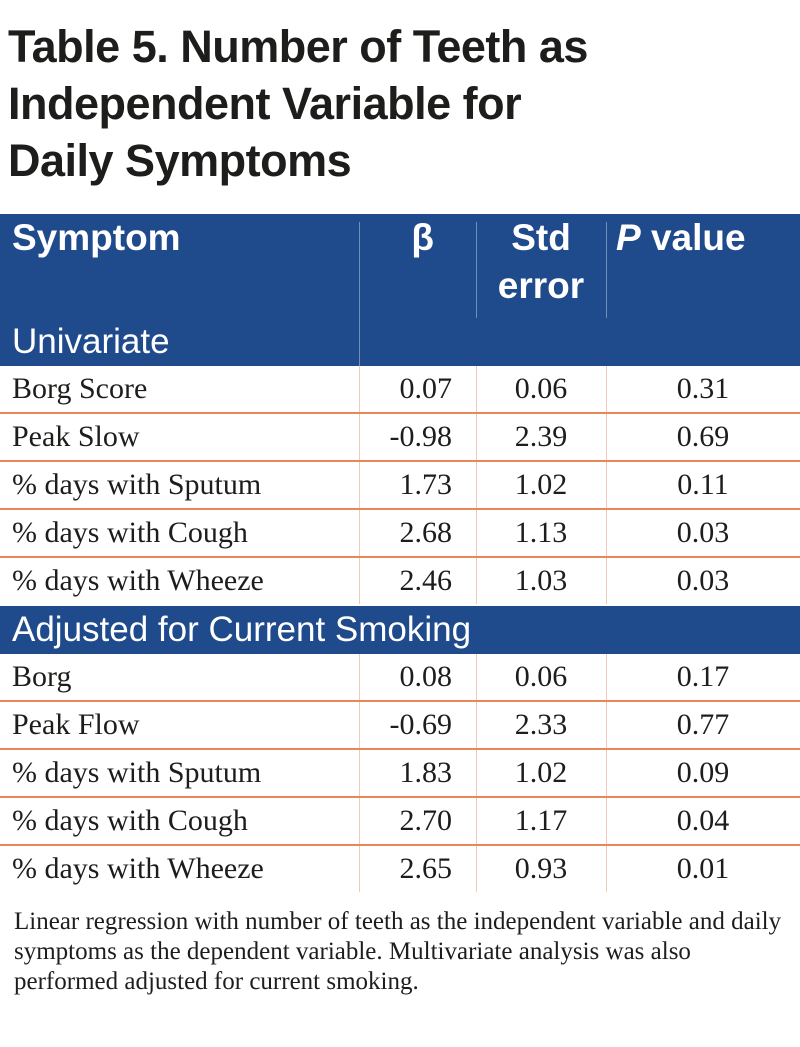 This screenshot has height=1047, width=800. Describe the element at coordinates (541, 285) in the screenshot. I see `header-std-error-line2: error` at that location.